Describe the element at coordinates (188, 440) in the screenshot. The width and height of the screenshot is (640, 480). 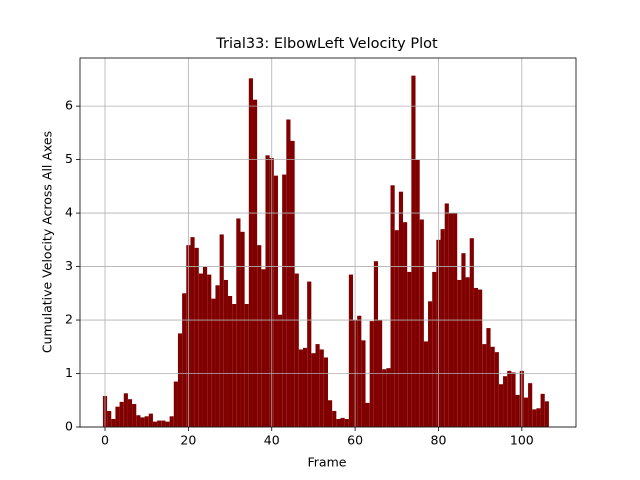
I see `x-tick-label: 20` at that location.